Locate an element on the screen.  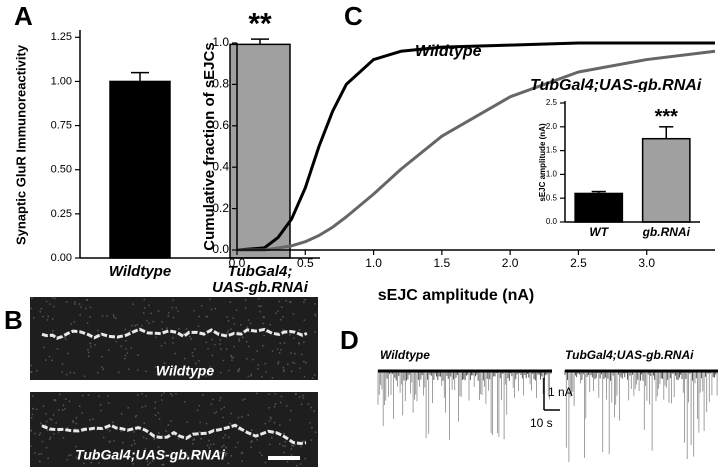
micrograph is located at coordinates (174, 338).